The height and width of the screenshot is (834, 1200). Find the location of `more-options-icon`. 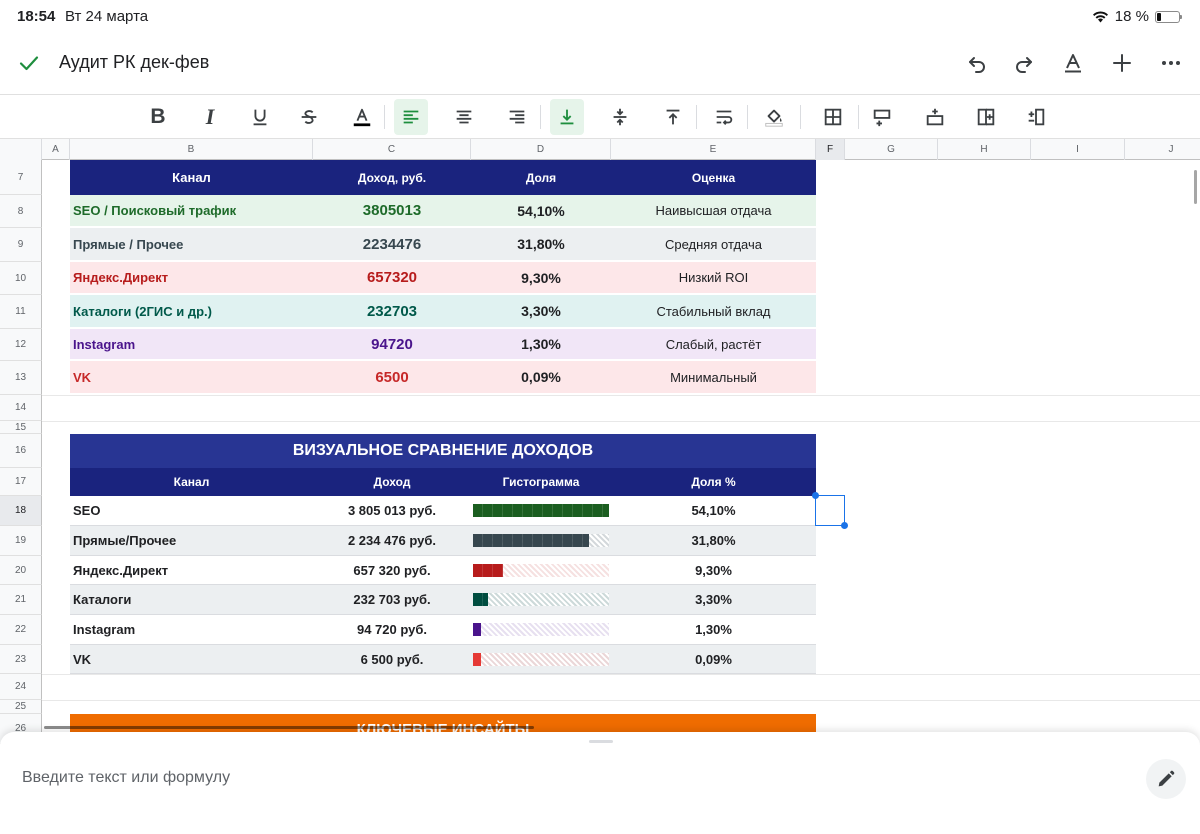

more-options-icon is located at coordinates (1171, 63).